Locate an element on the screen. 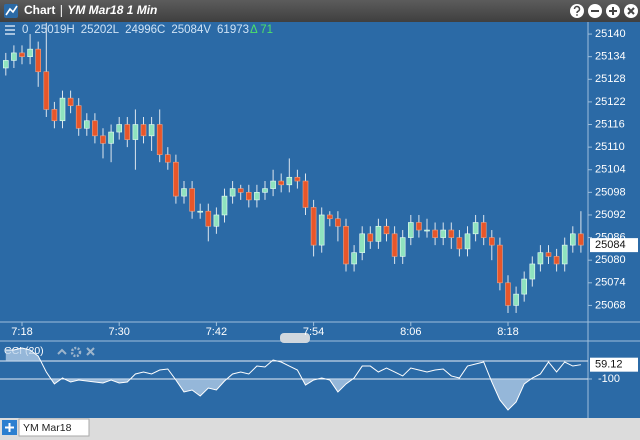  app-icon is located at coordinates (11, 11).